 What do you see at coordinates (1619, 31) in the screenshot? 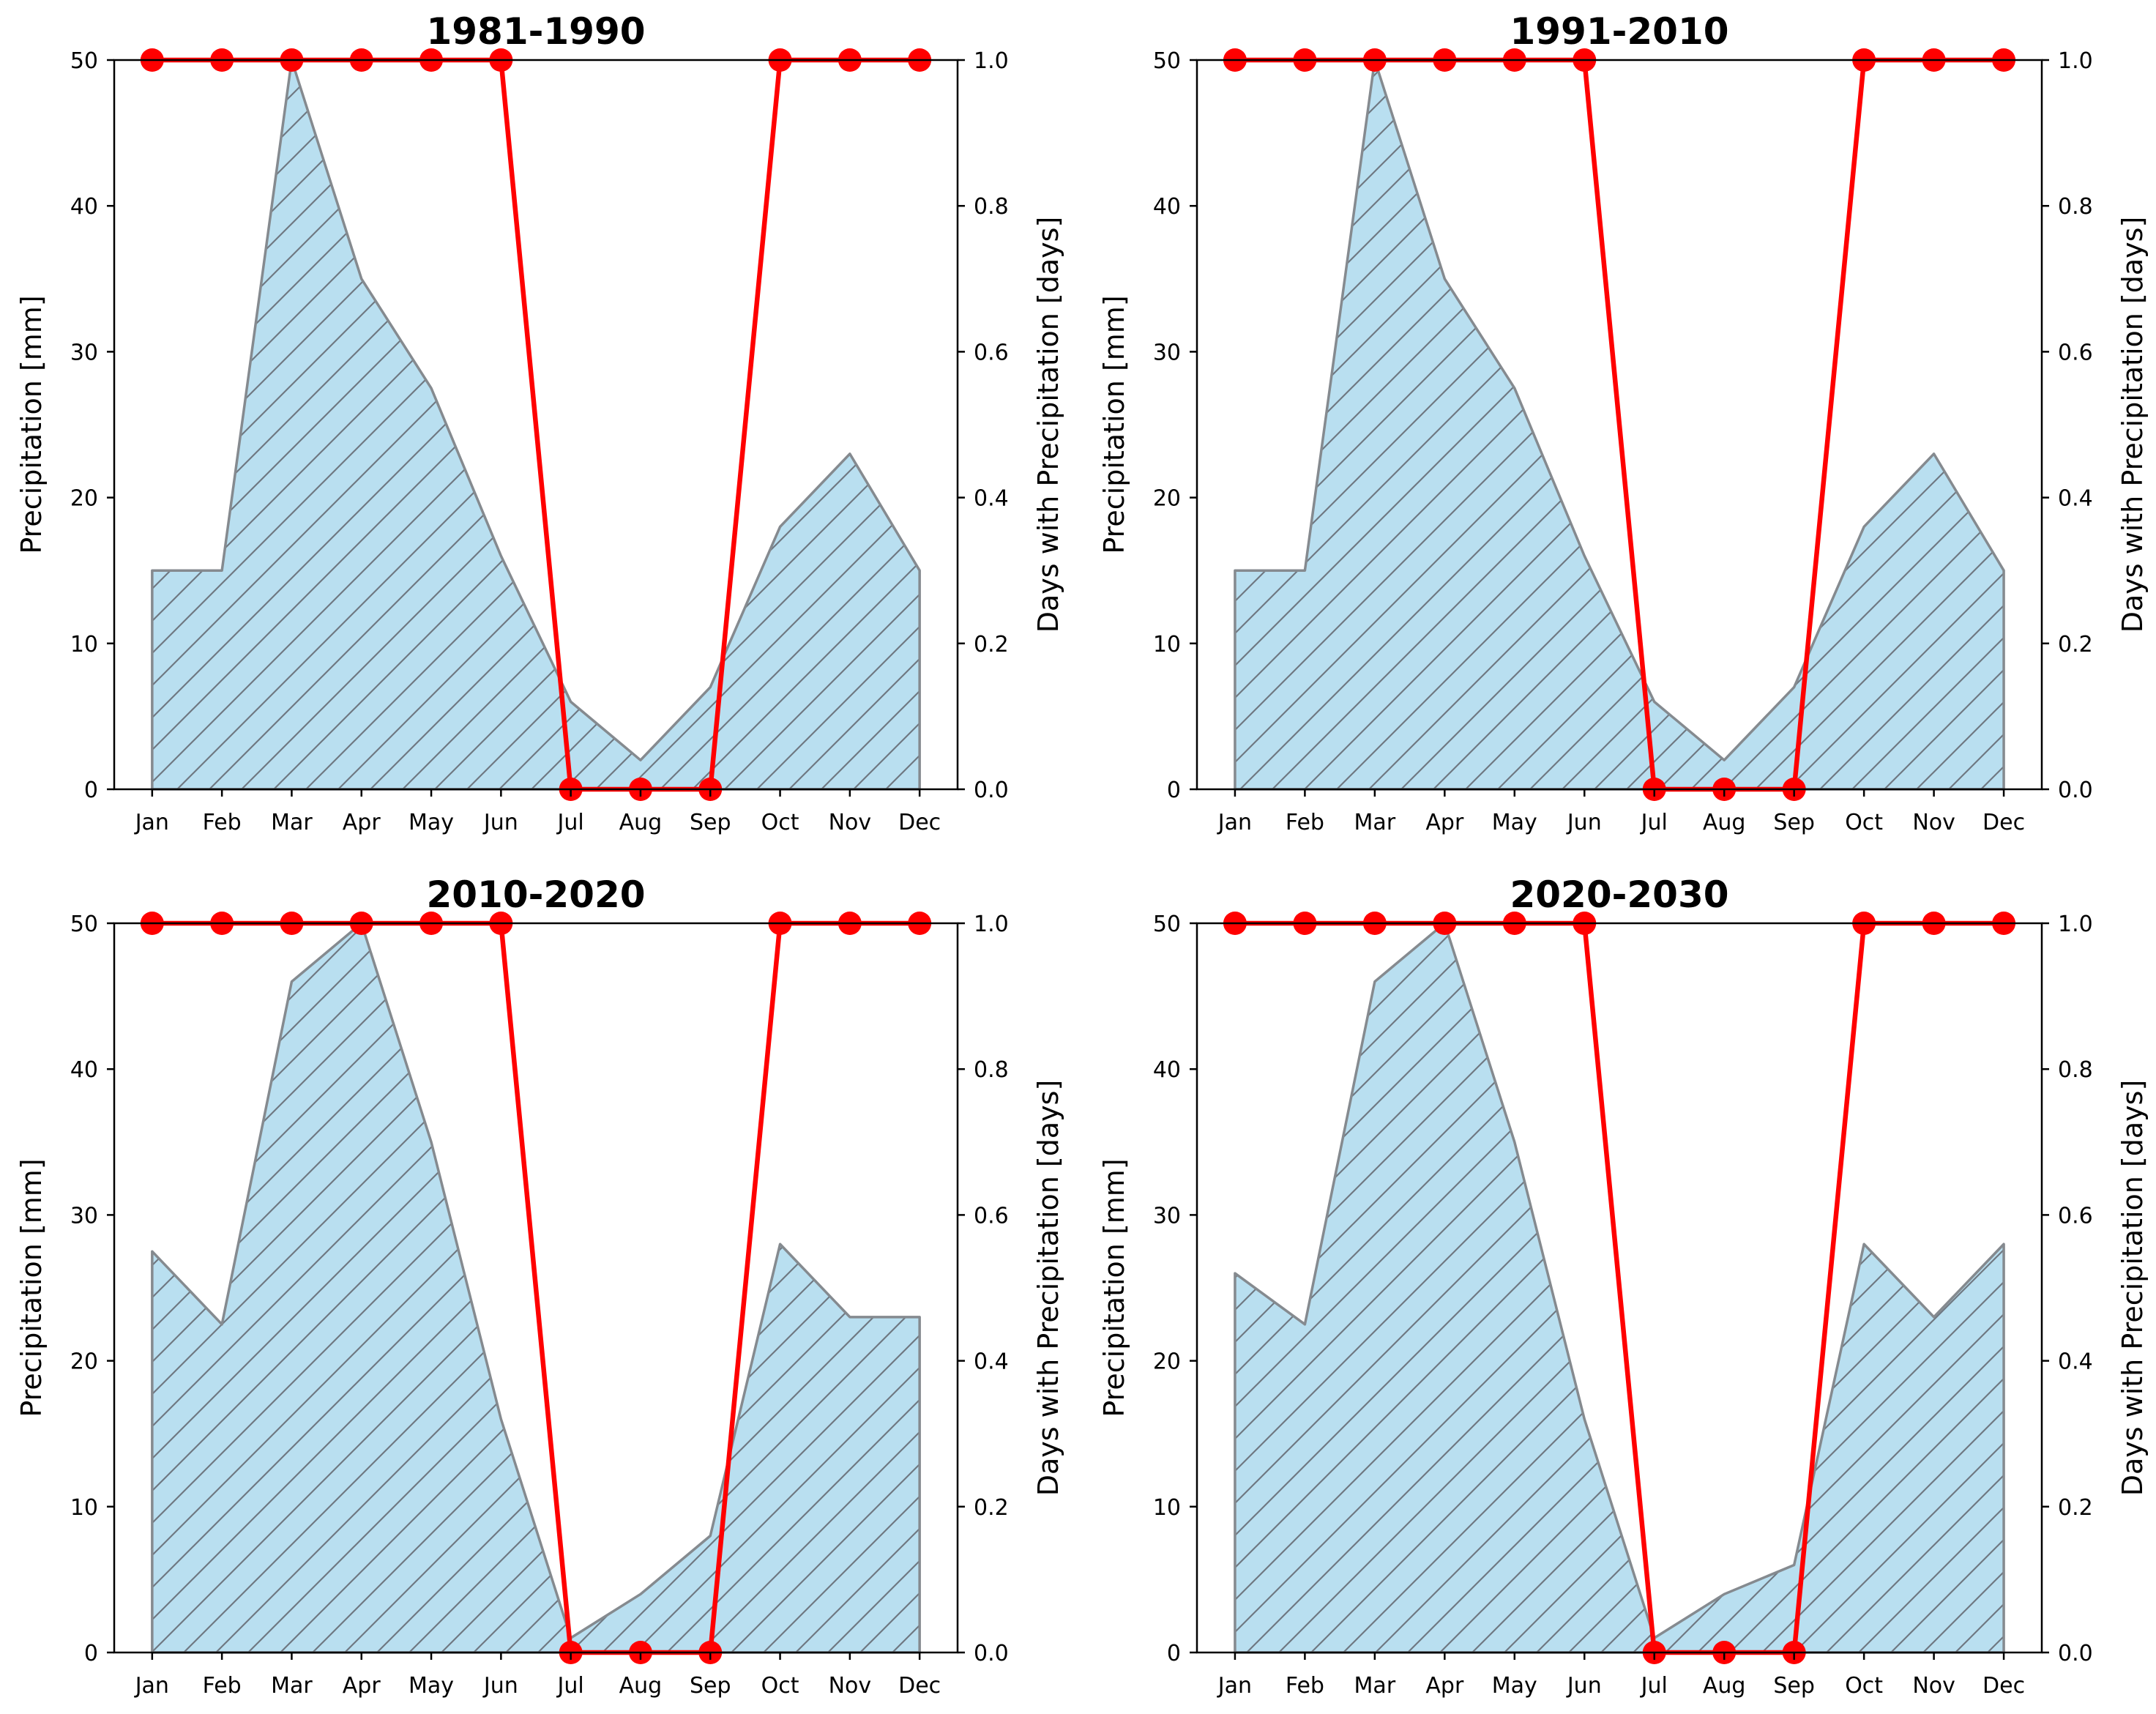
I see `chart-title: 1991-2010` at bounding box center [1619, 31].